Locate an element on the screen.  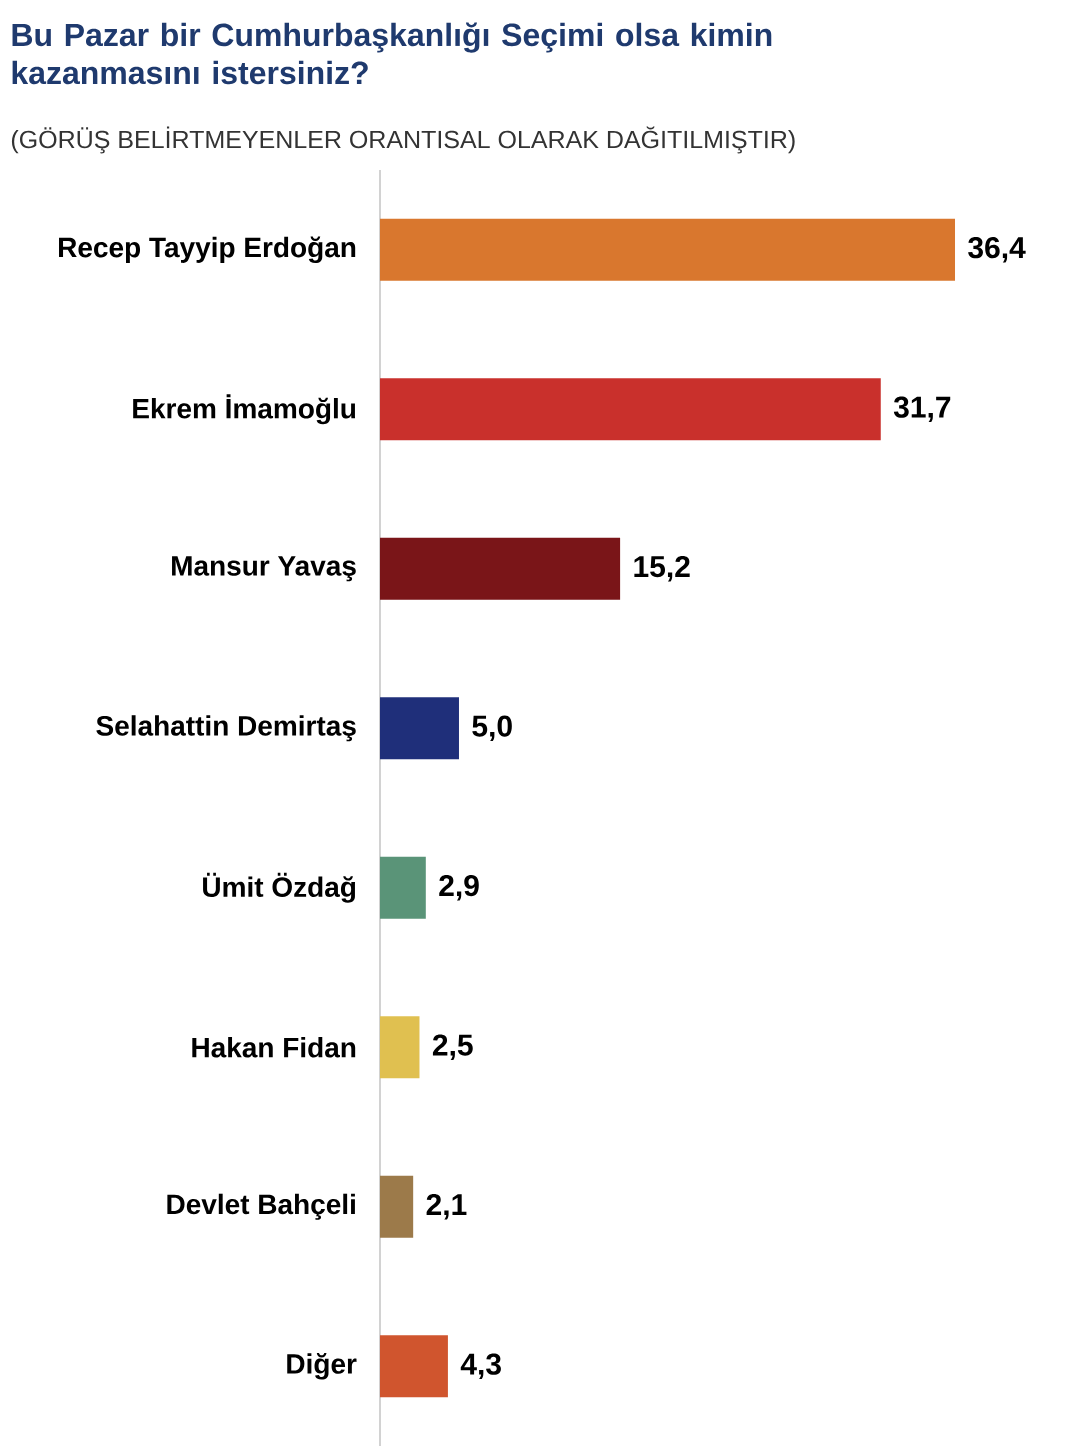
data-label: 4,3 is located at coordinates (480, 1366).